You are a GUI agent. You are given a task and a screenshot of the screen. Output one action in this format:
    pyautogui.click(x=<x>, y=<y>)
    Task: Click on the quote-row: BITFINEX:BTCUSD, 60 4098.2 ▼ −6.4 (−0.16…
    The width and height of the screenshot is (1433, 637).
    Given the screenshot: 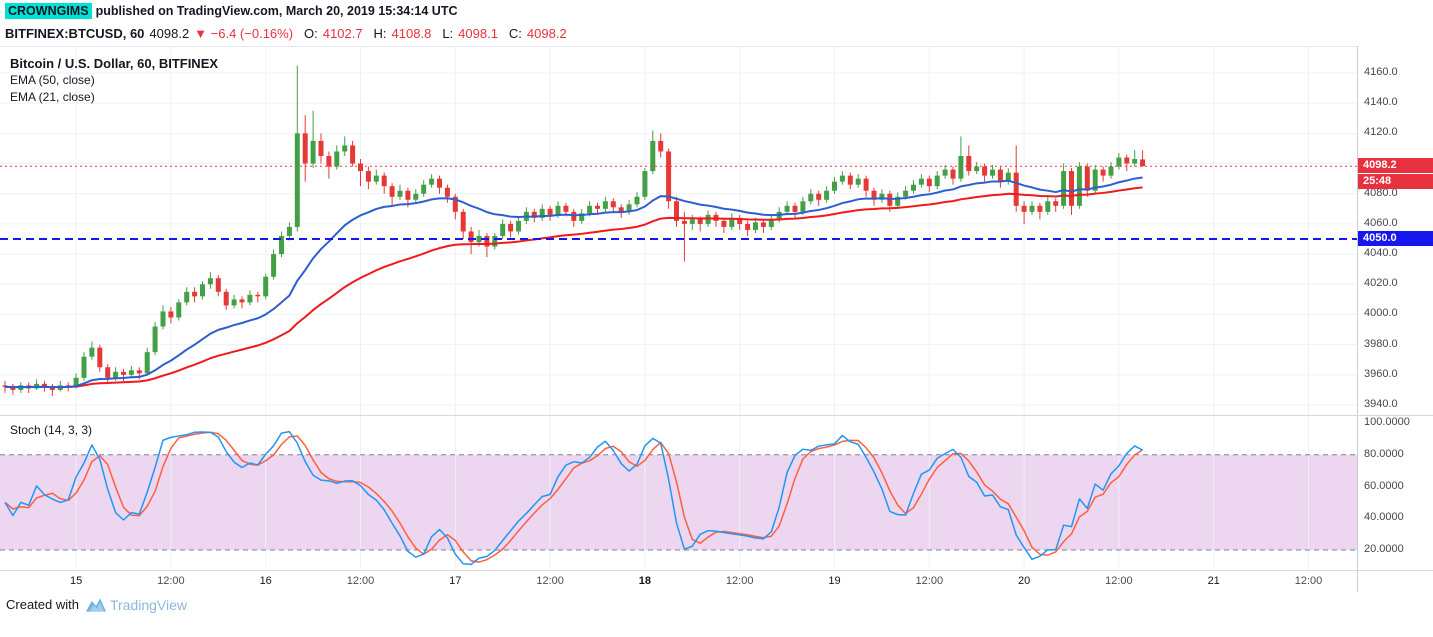 What is the action you would take?
    pyautogui.click(x=716, y=33)
    